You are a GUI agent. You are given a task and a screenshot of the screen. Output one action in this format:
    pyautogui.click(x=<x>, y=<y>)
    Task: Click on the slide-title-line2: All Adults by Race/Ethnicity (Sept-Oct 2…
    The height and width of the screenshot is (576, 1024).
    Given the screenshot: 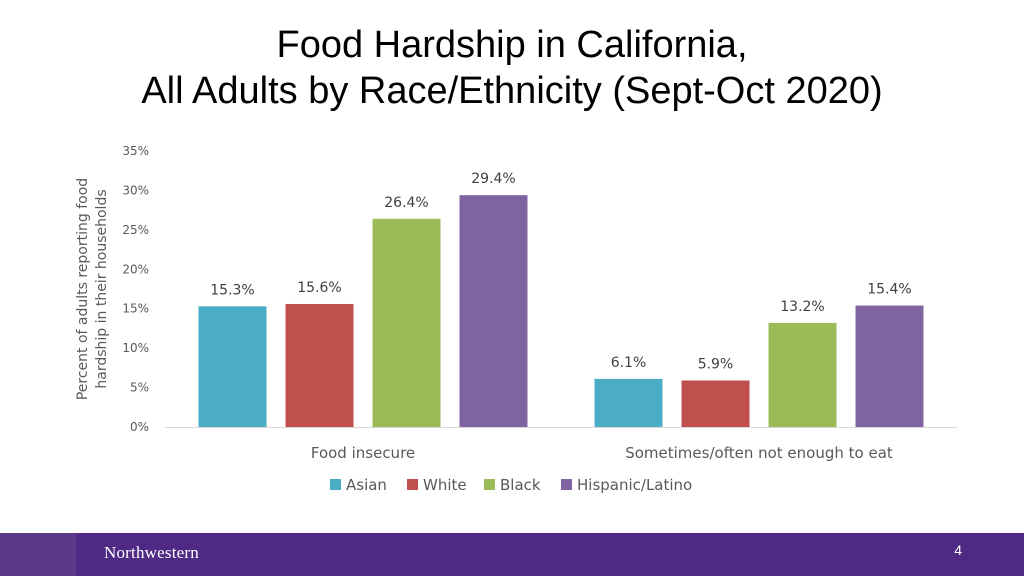 What is the action you would take?
    pyautogui.click(x=512, y=91)
    